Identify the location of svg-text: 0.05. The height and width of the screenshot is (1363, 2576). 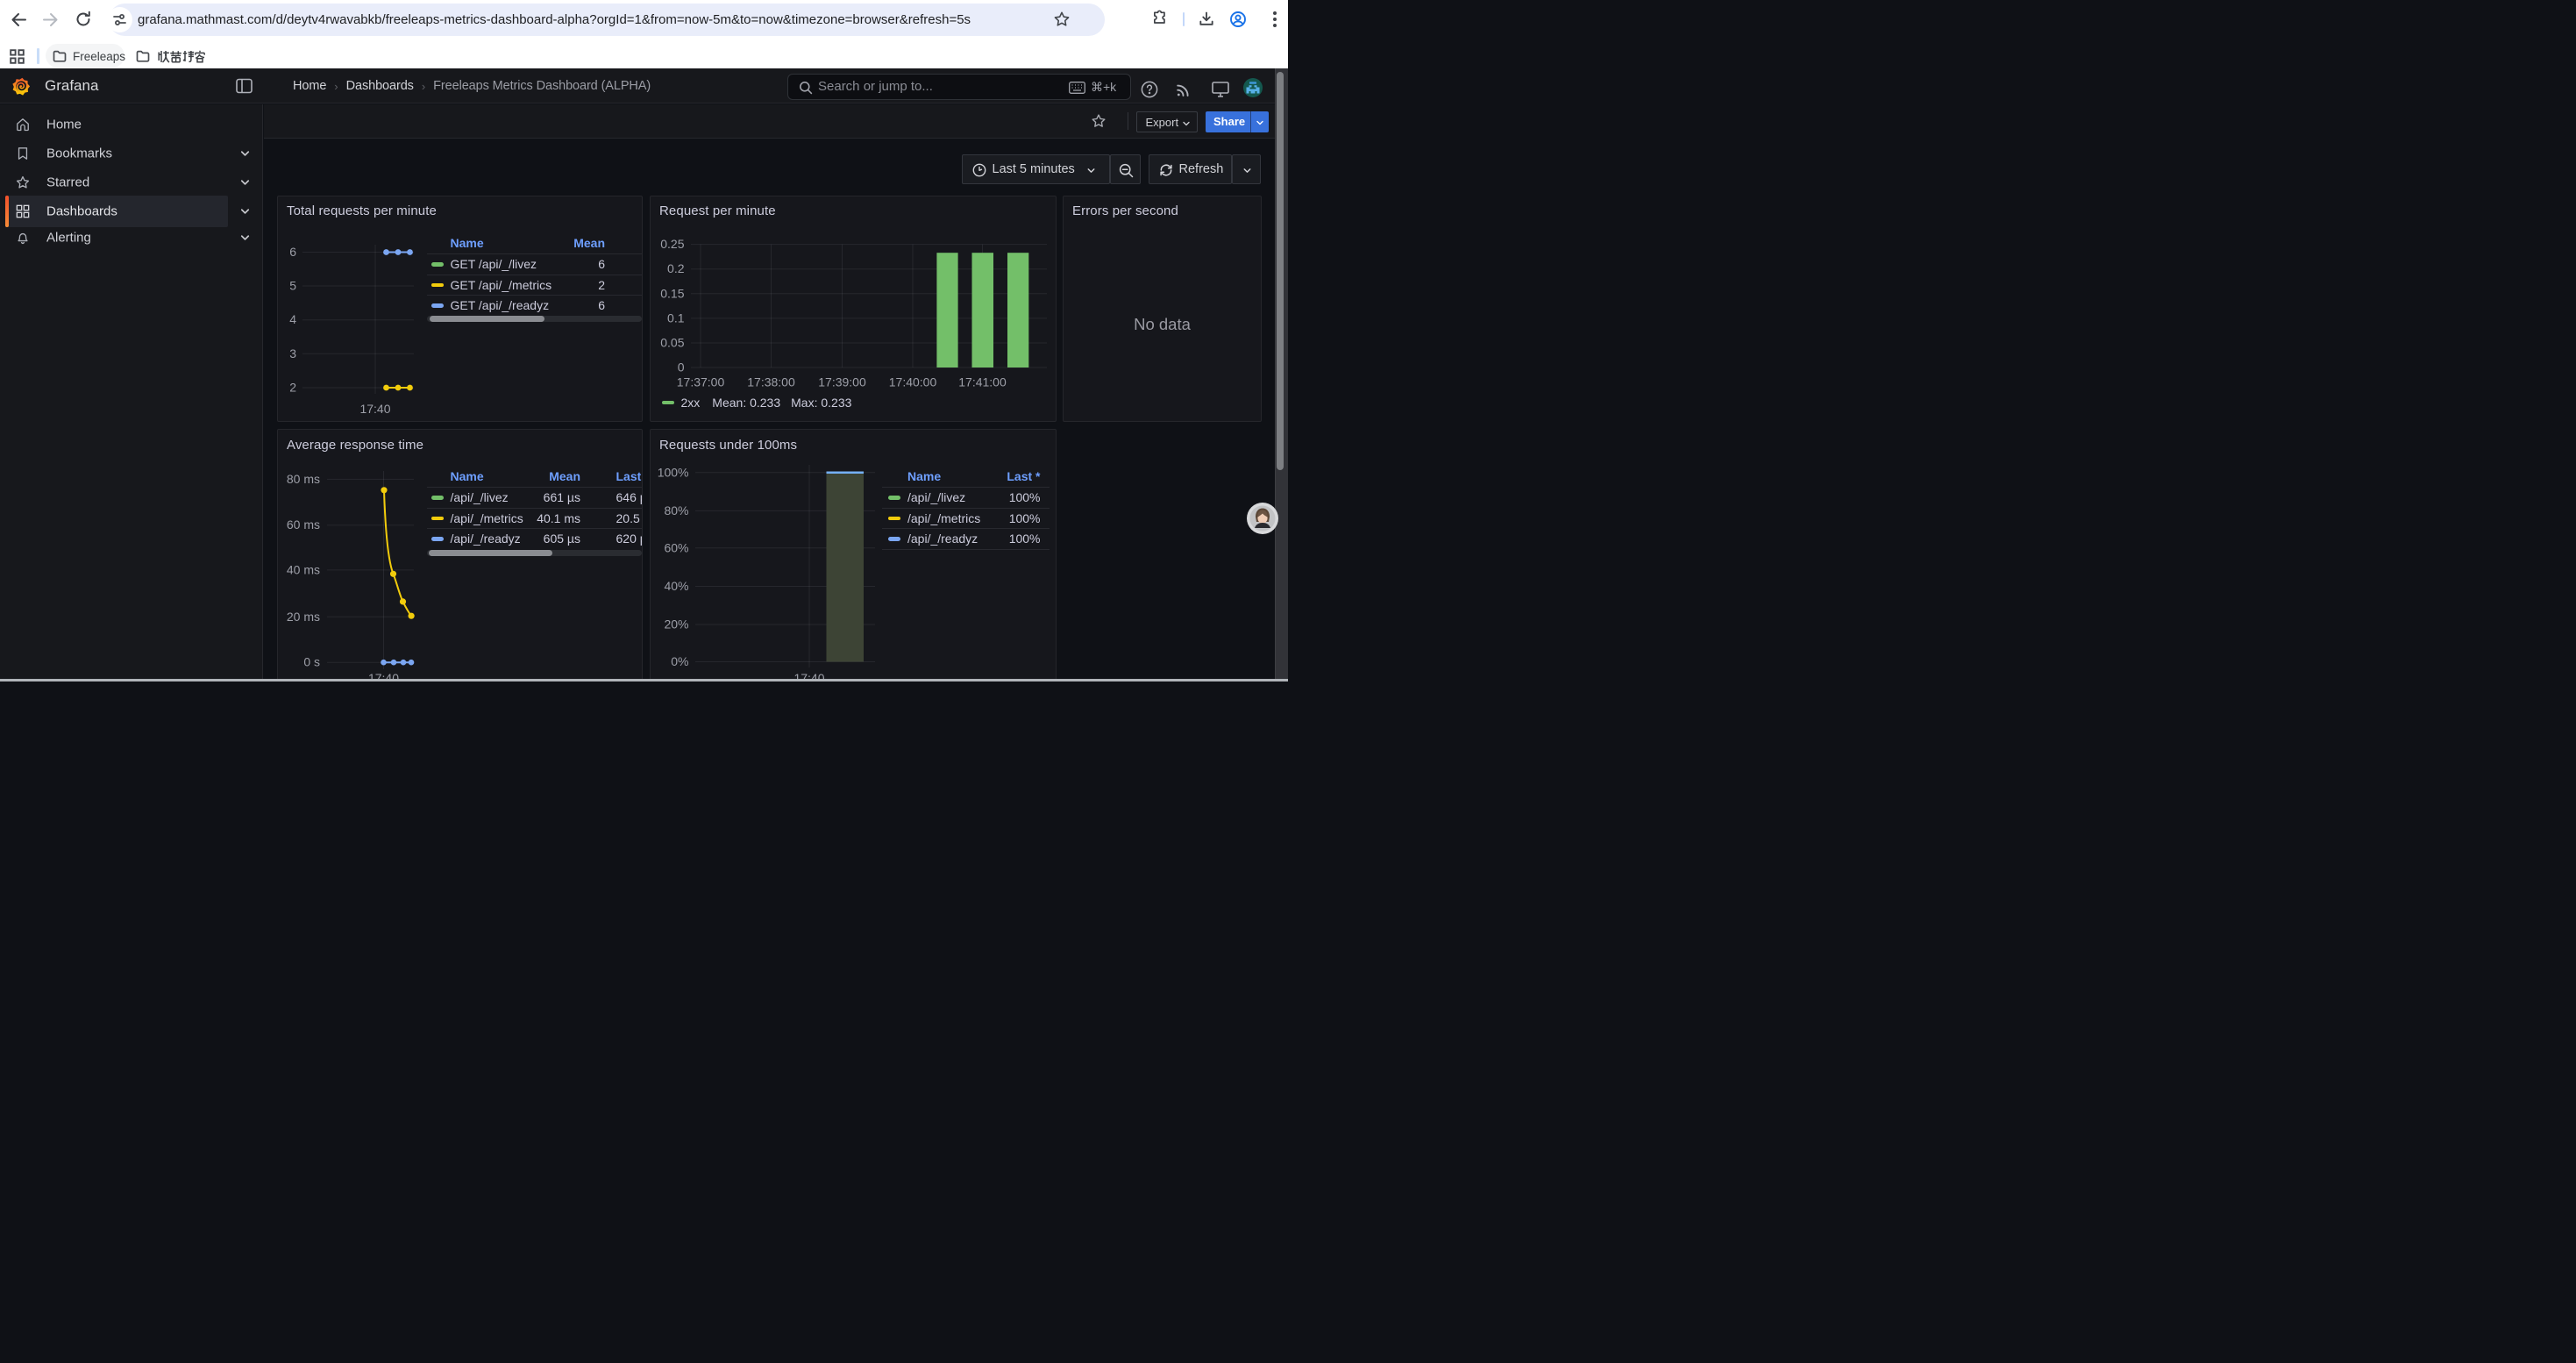
(672, 343).